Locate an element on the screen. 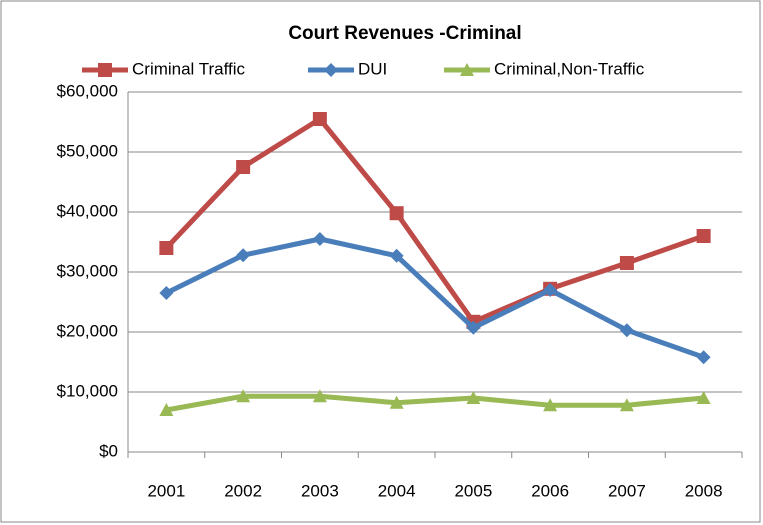  legend-label: DUI is located at coordinates (372, 68).